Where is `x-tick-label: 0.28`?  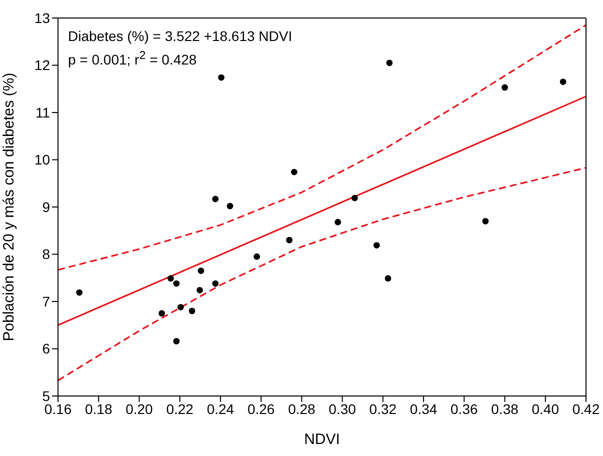
x-tick-label: 0.28 is located at coordinates (302, 408).